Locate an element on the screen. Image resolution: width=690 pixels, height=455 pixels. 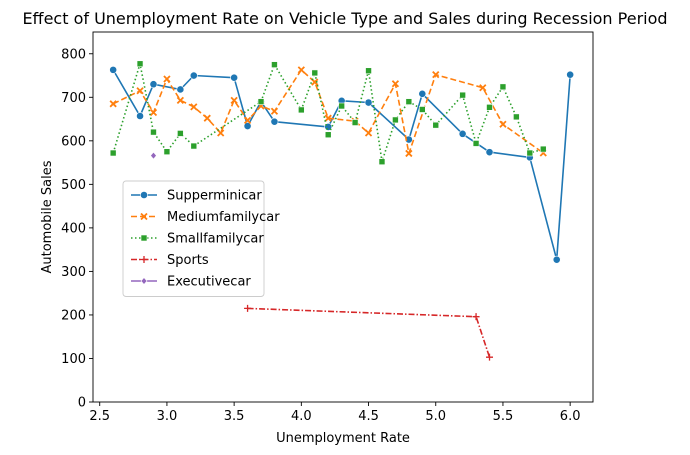
x-axis-label: Unemployment Rate is located at coordinates (343, 438).